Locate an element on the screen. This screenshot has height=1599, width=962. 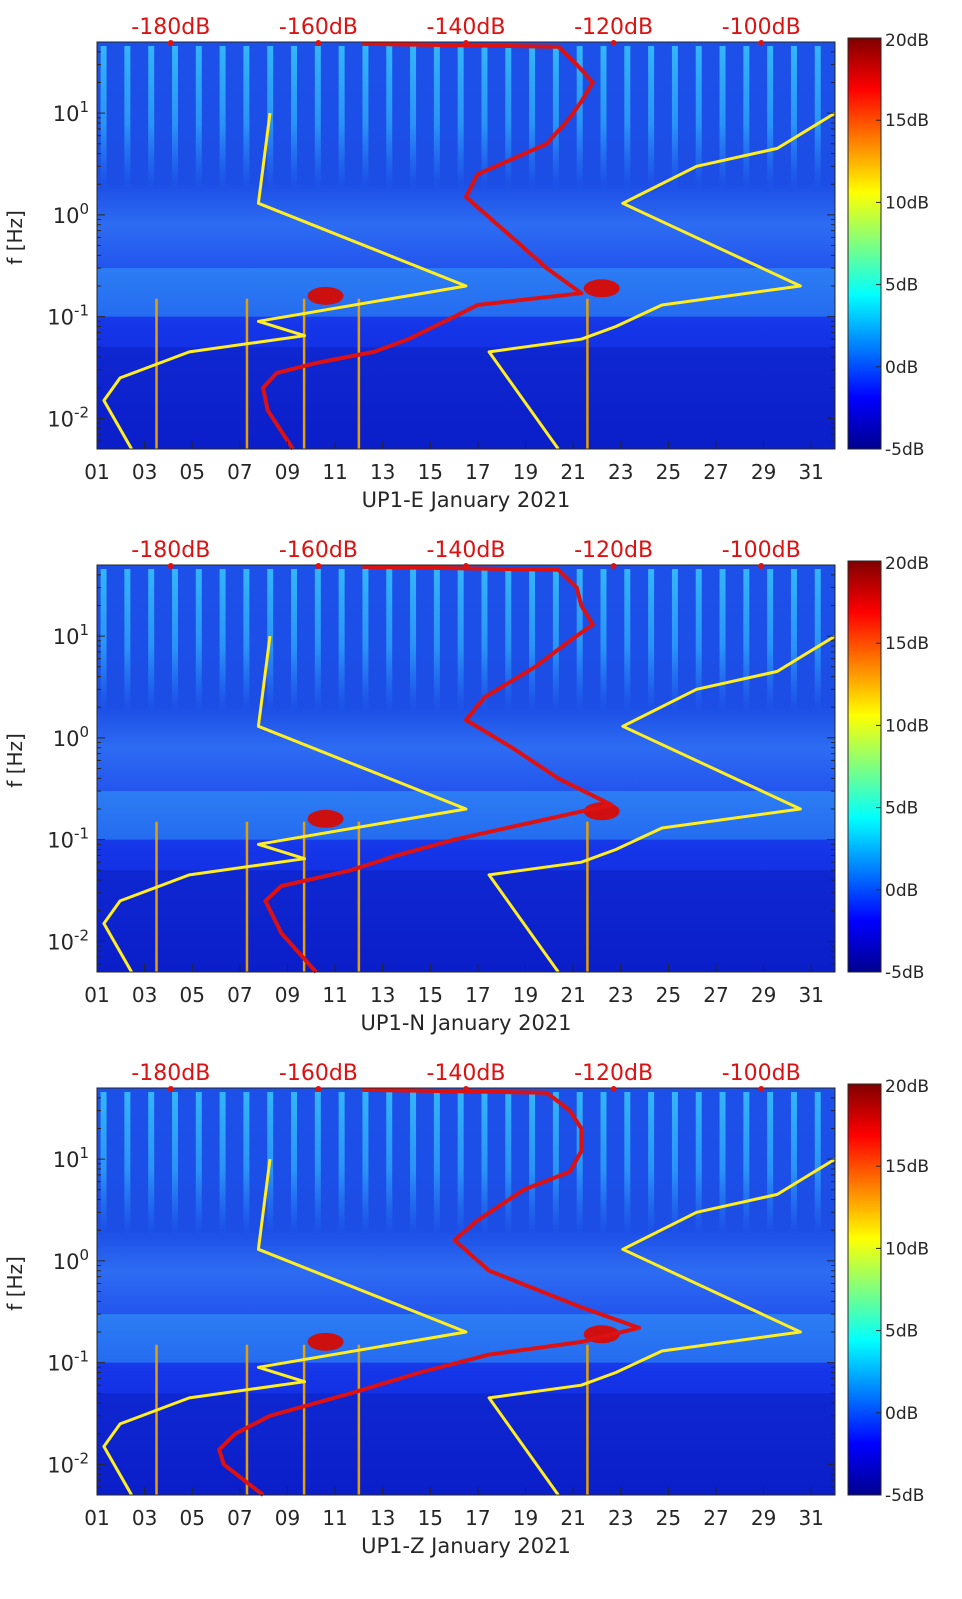
y-tick-label: 10⁰ is located at coordinates (71, 1260).